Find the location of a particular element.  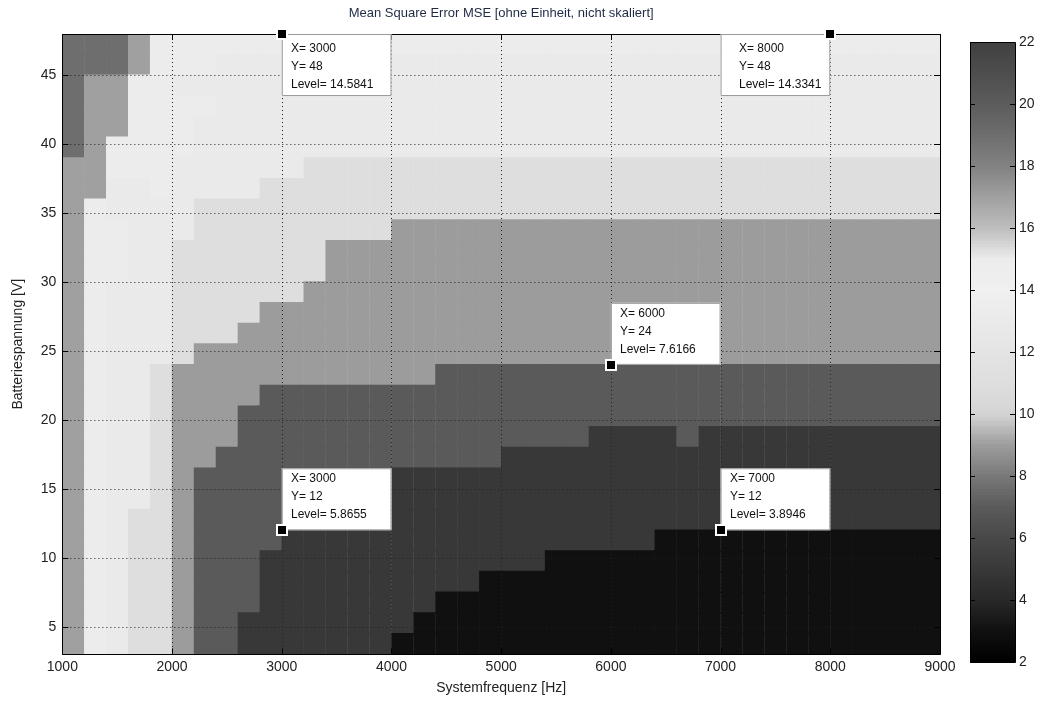

x-tick-label: 1000 is located at coordinates (62, 665).